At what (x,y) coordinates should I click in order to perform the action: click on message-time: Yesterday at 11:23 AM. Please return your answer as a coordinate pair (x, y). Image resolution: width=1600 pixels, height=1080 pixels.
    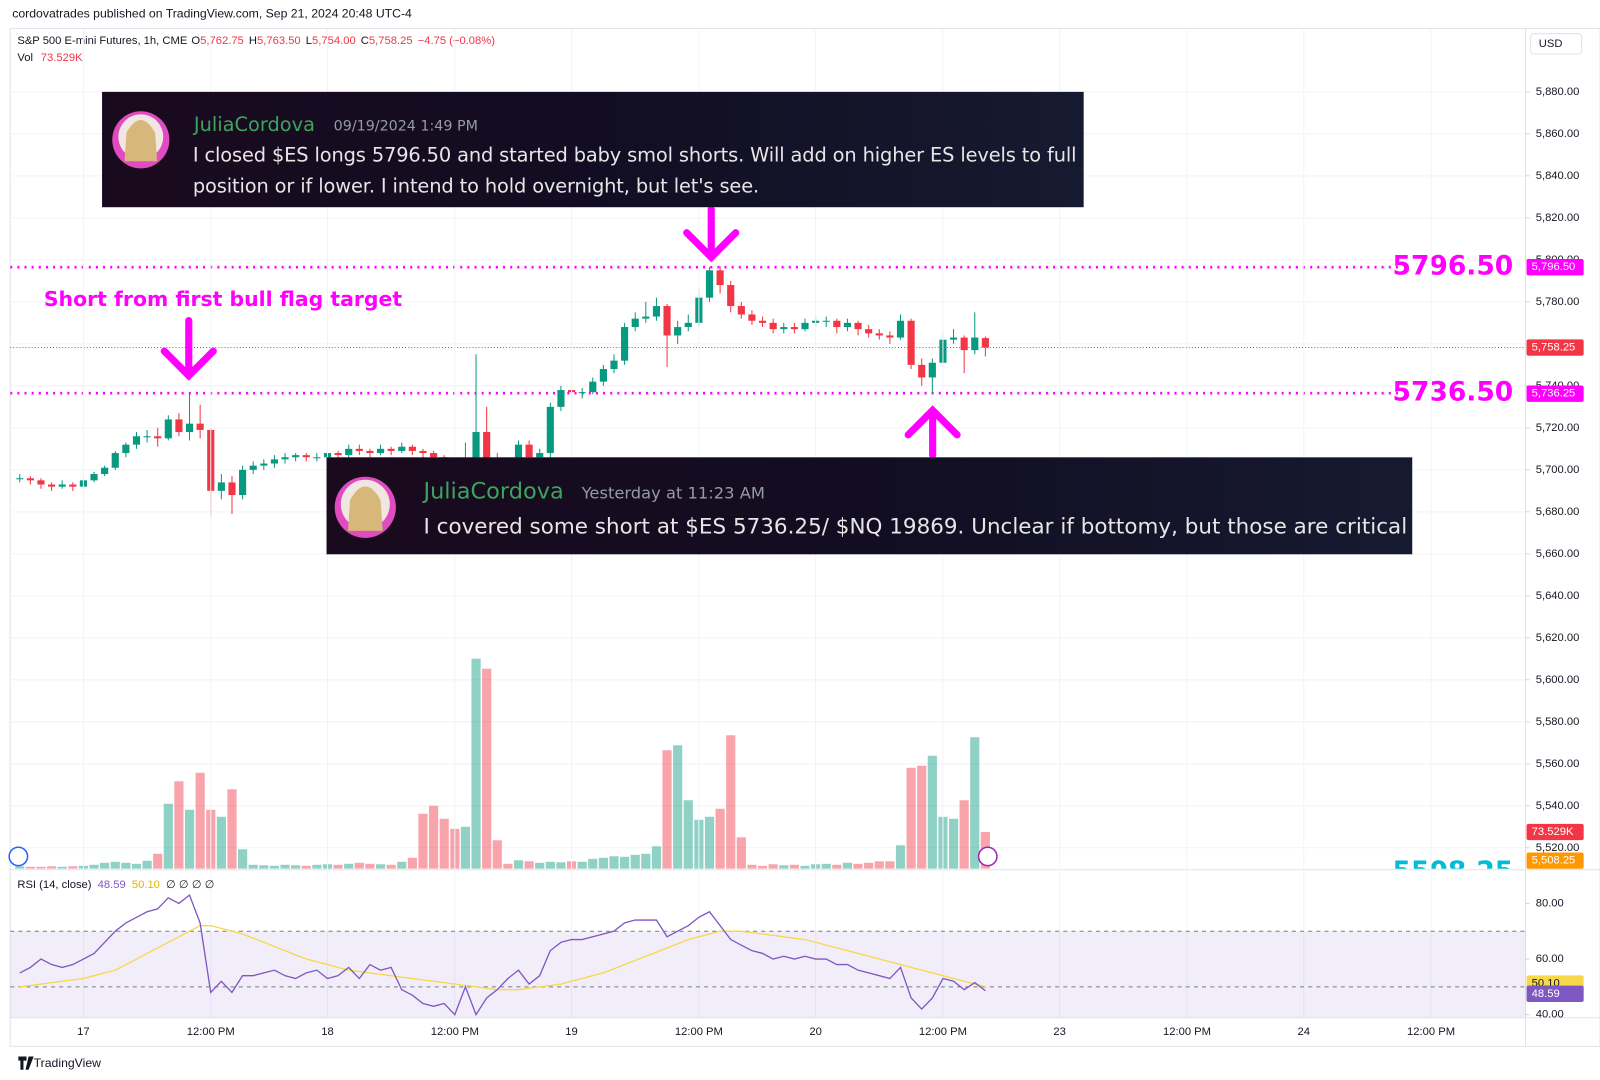
    Looking at the image, I should click on (673, 493).